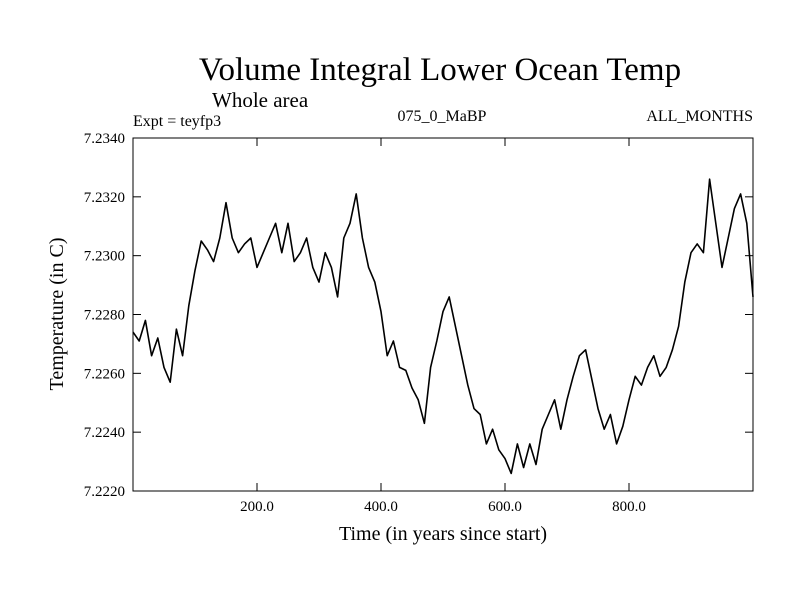  Describe the element at coordinates (104, 257) in the screenshot. I see `y-tick-label: 7.2300` at that location.